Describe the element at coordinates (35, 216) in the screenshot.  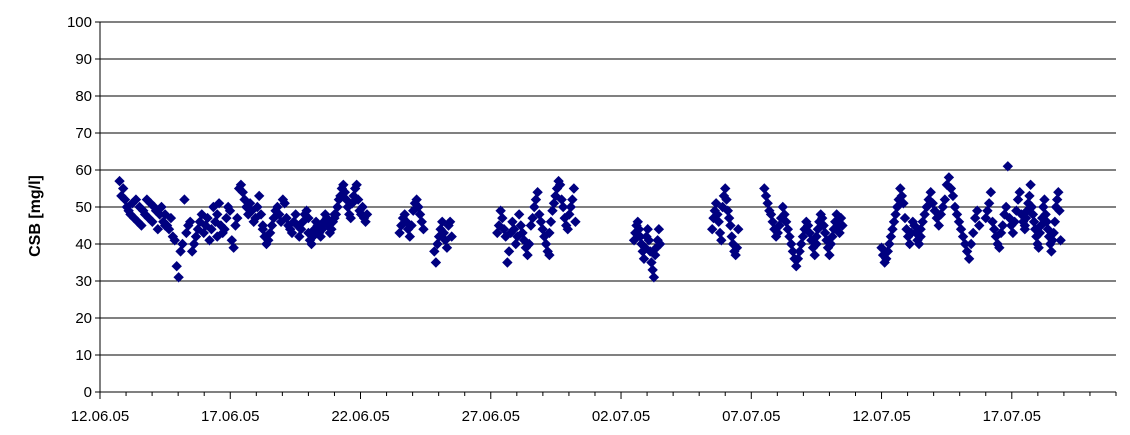
I see `y-axis-title: CSB [mg/l]` at that location.